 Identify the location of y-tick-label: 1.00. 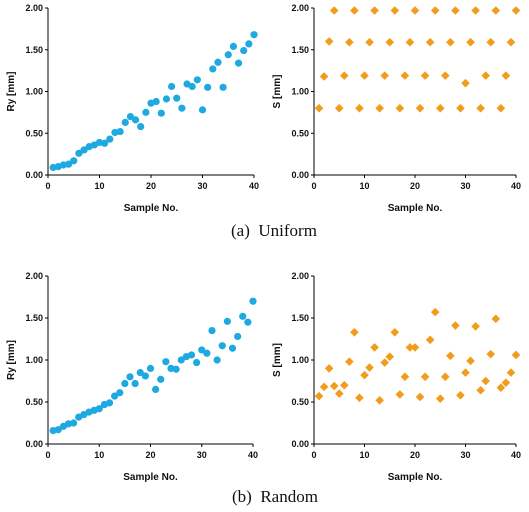
(300, 92).